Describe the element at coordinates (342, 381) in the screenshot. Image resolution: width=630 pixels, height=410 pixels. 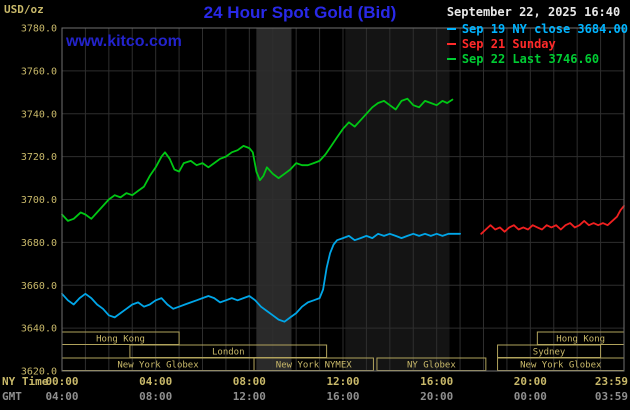
I see `x-tick-ny-time: 12:00` at that location.